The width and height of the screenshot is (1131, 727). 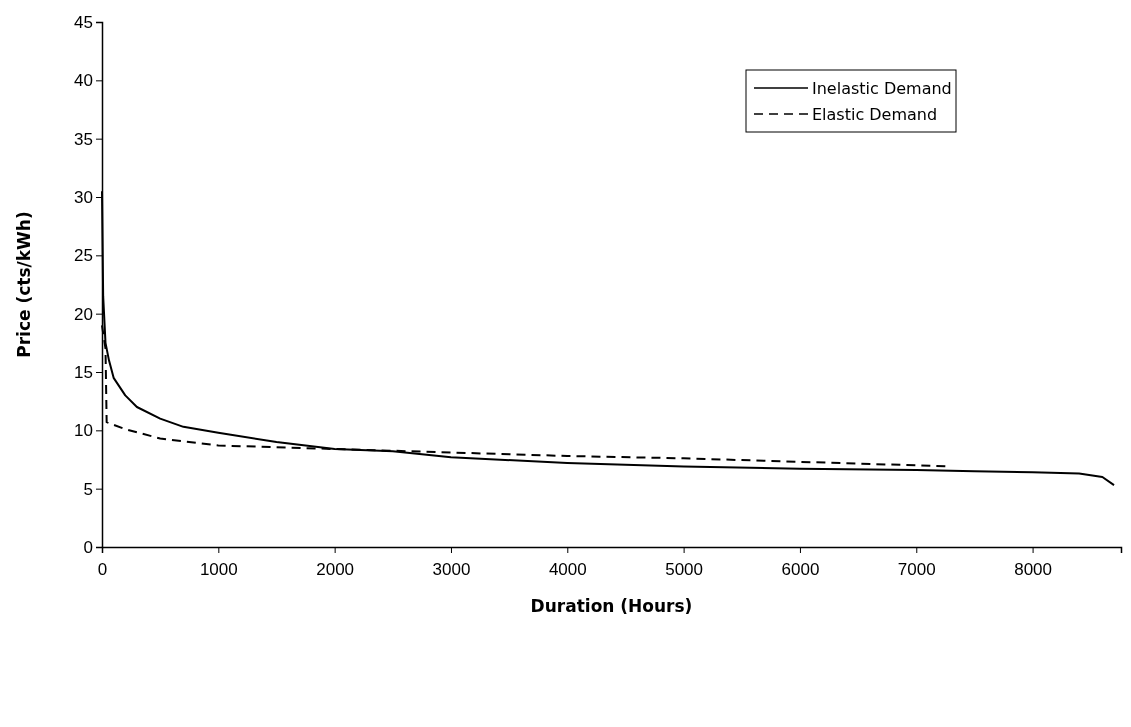 What do you see at coordinates (800, 569) in the screenshot?
I see `x-tick-label: 6000` at bounding box center [800, 569].